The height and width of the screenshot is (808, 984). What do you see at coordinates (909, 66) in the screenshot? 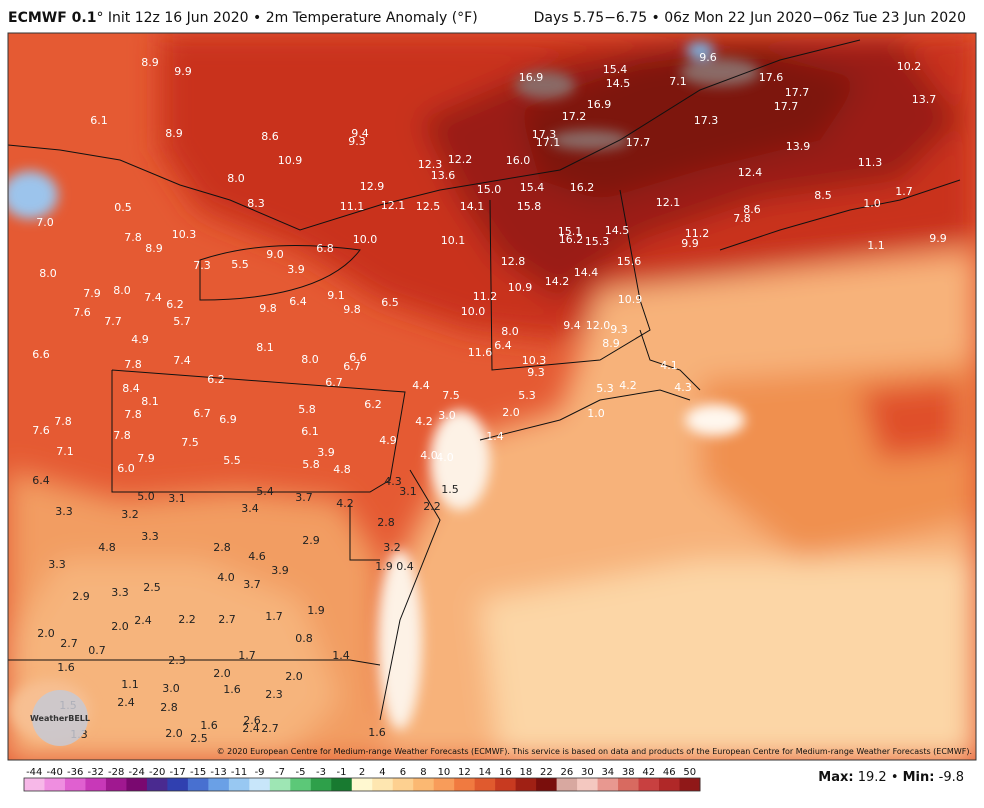
I see `station-value: 10.2` at bounding box center [909, 66].